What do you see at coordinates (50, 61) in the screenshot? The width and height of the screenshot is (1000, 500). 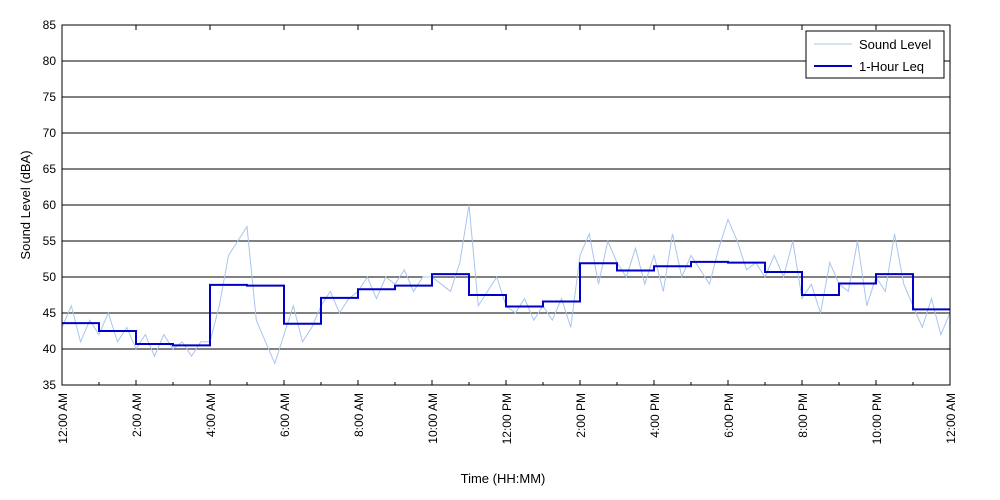 I see `y-tick-label: 80` at bounding box center [50, 61].